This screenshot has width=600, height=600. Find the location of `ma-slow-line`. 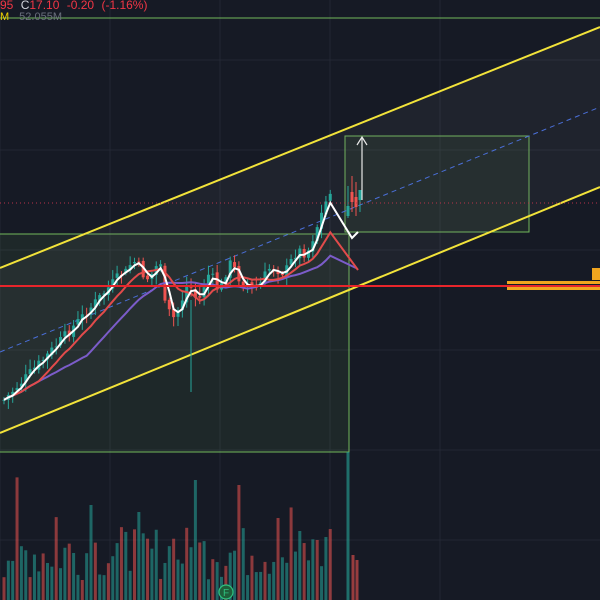

ma-slow-line is located at coordinates (180, 327).